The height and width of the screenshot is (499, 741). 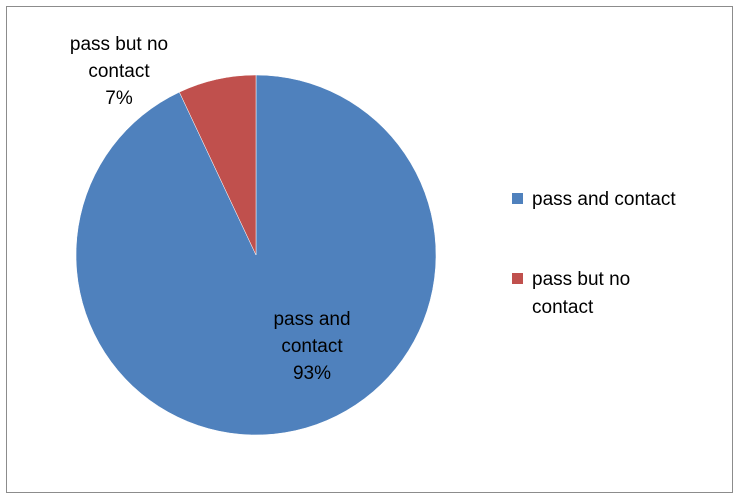 I want to click on legend-entry-pass-and-contact: pass and contact, so click(x=594, y=199).